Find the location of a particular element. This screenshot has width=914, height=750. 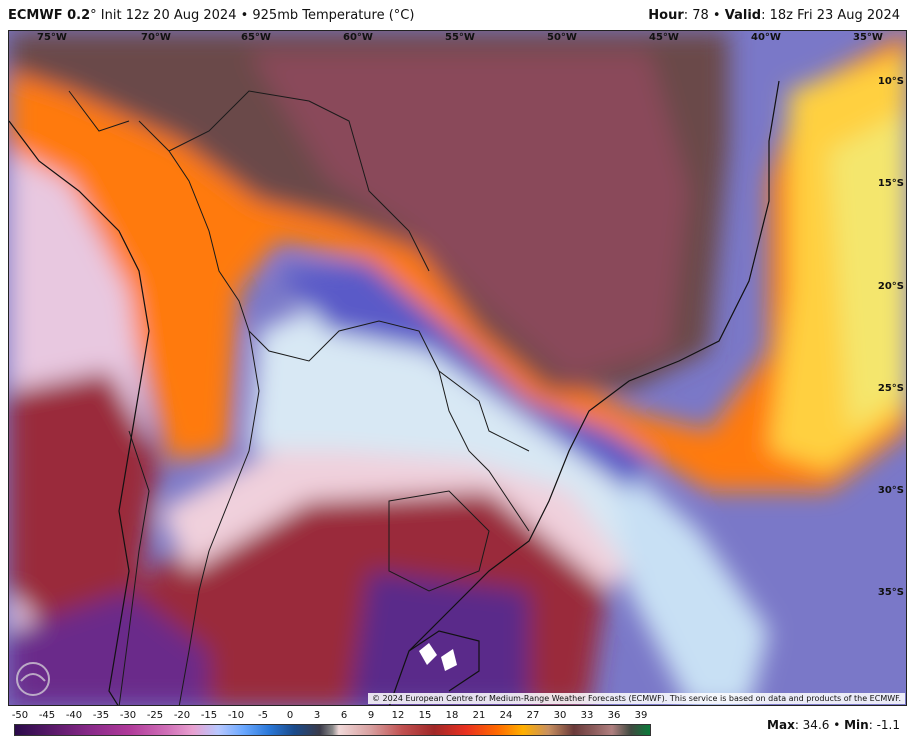

legend-tick: -30 is located at coordinates (128, 715).